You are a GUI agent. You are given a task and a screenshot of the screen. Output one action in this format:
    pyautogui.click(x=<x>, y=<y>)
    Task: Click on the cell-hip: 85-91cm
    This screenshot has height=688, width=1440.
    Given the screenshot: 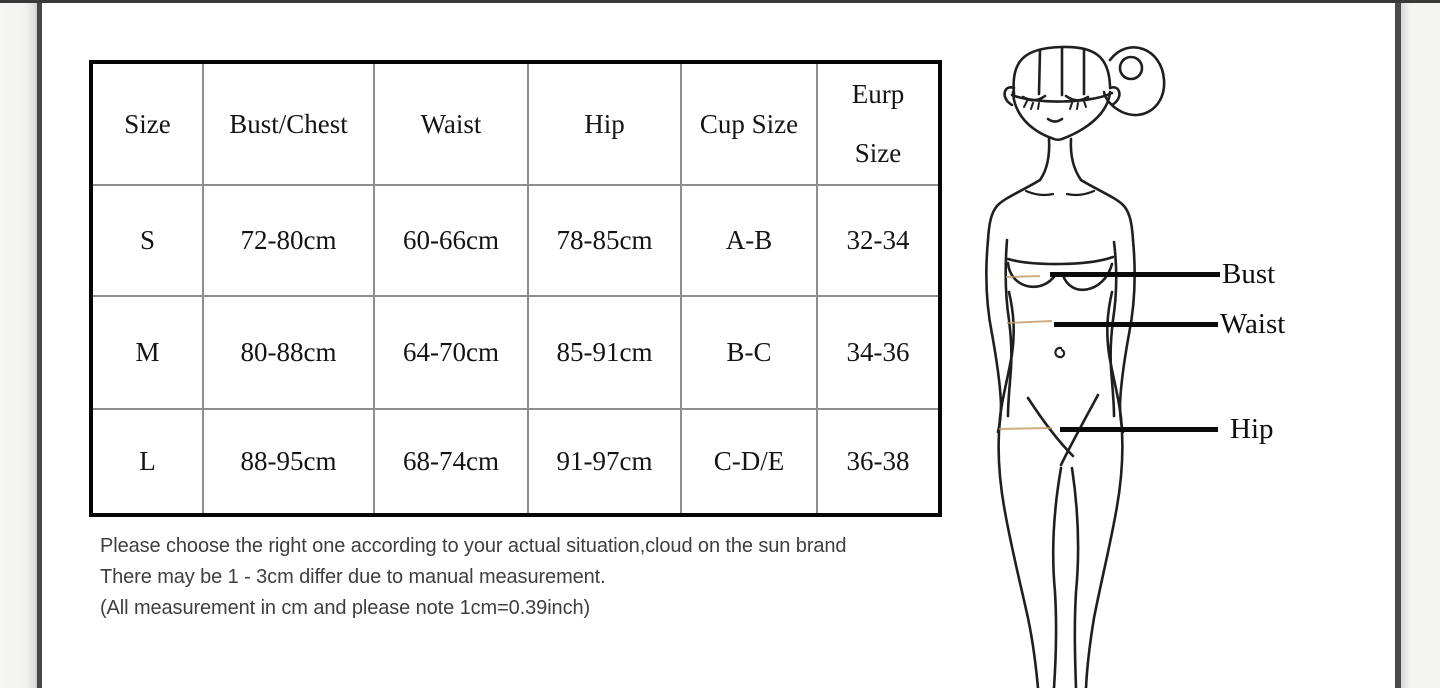 What is the action you would take?
    pyautogui.click(x=604, y=352)
    